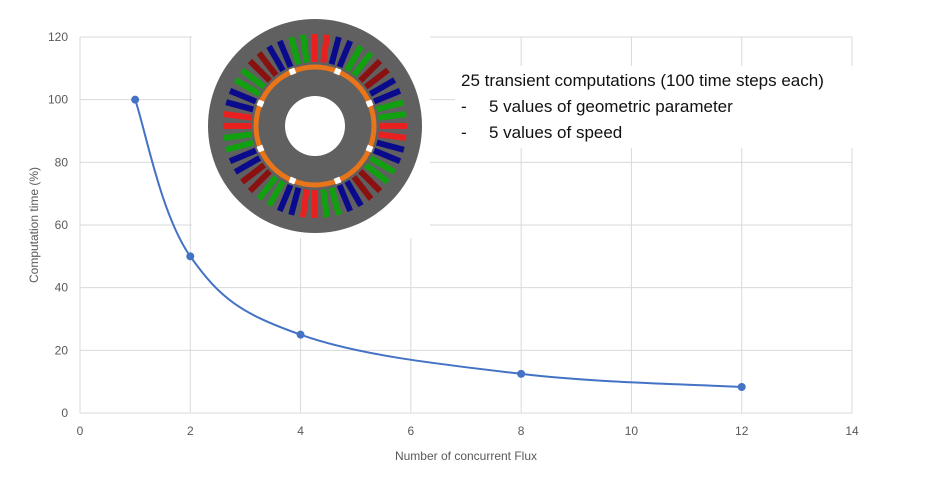 This screenshot has height=500, width=926. What do you see at coordinates (34, 225) in the screenshot?
I see `y-axis-title: Computation time (%)` at bounding box center [34, 225].